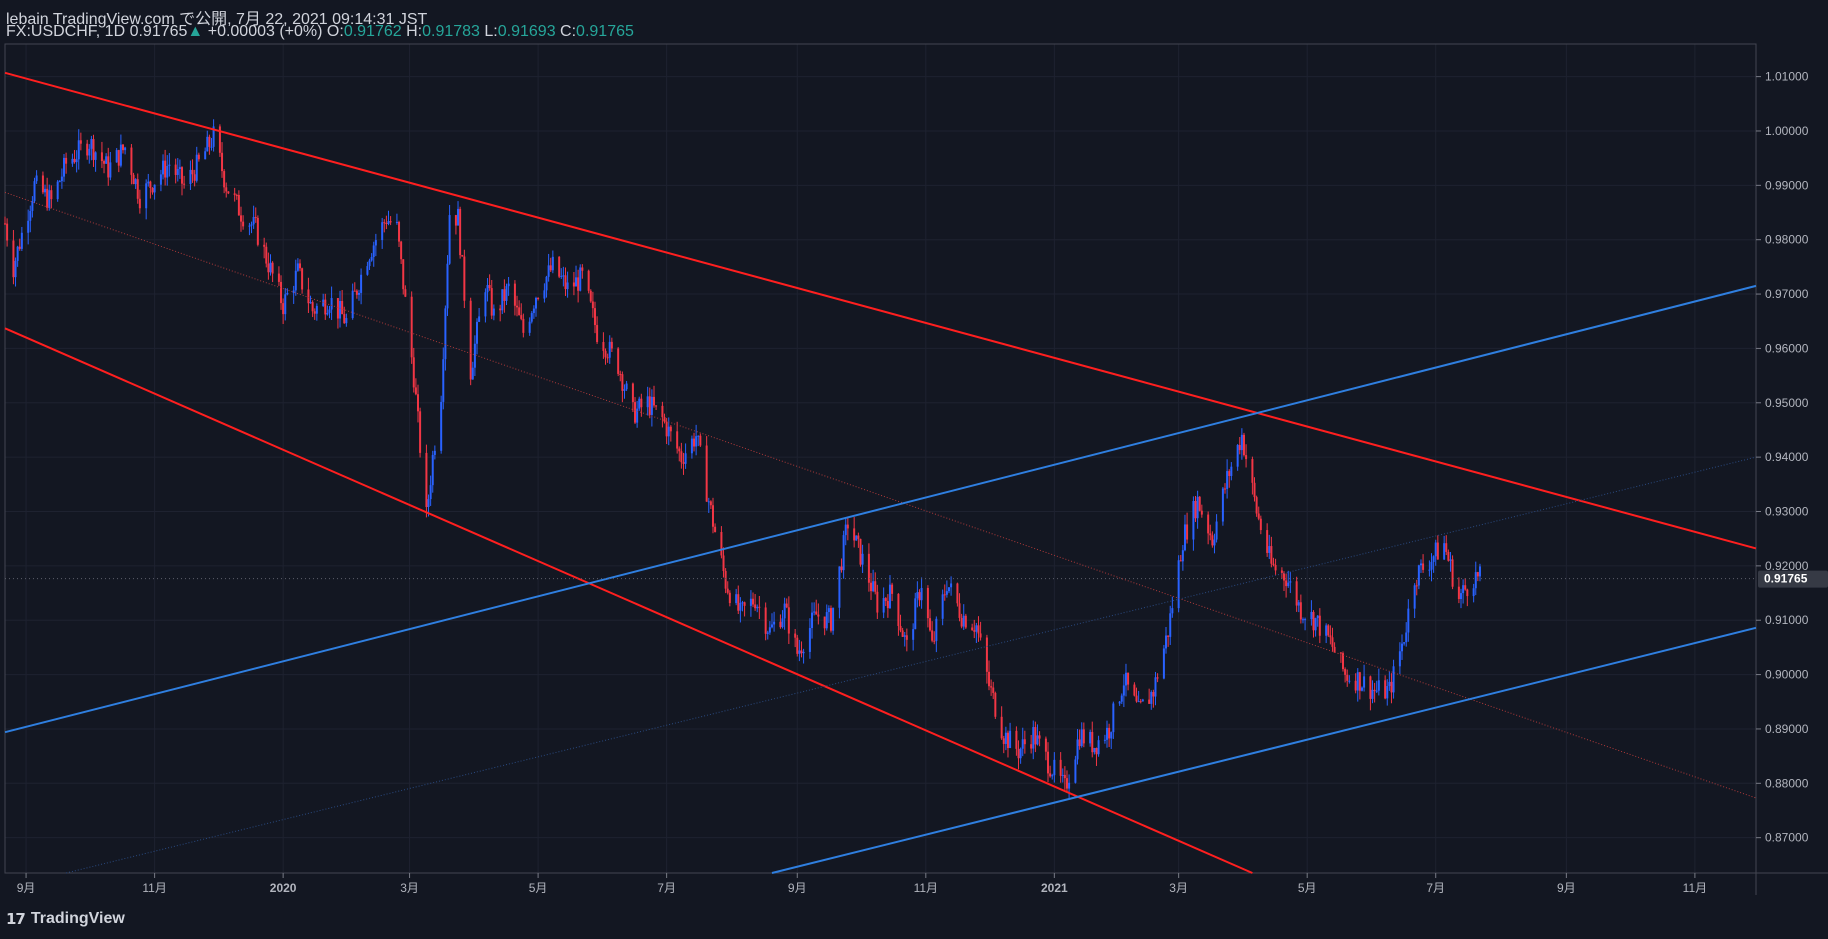 This screenshot has height=939, width=1828. Describe the element at coordinates (862, 884) in the screenshot. I see `time-axis: 9月 11月 2020 3月 5月 7月 9月 11月 2021 3月 5月 7月 9月 11月` at that location.